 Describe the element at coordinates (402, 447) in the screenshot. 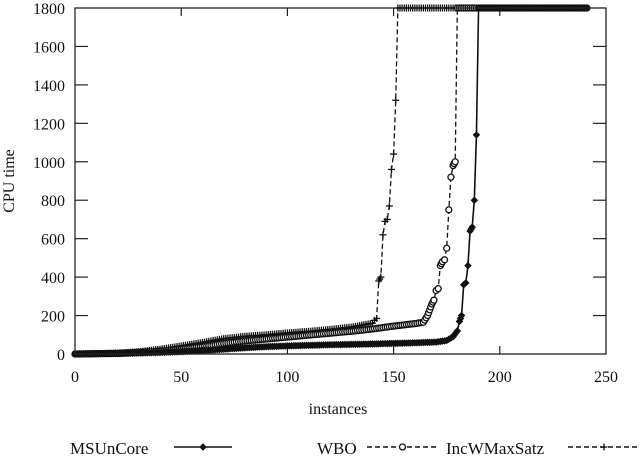

I see `legend-line-dashed-circle-icon` at that location.